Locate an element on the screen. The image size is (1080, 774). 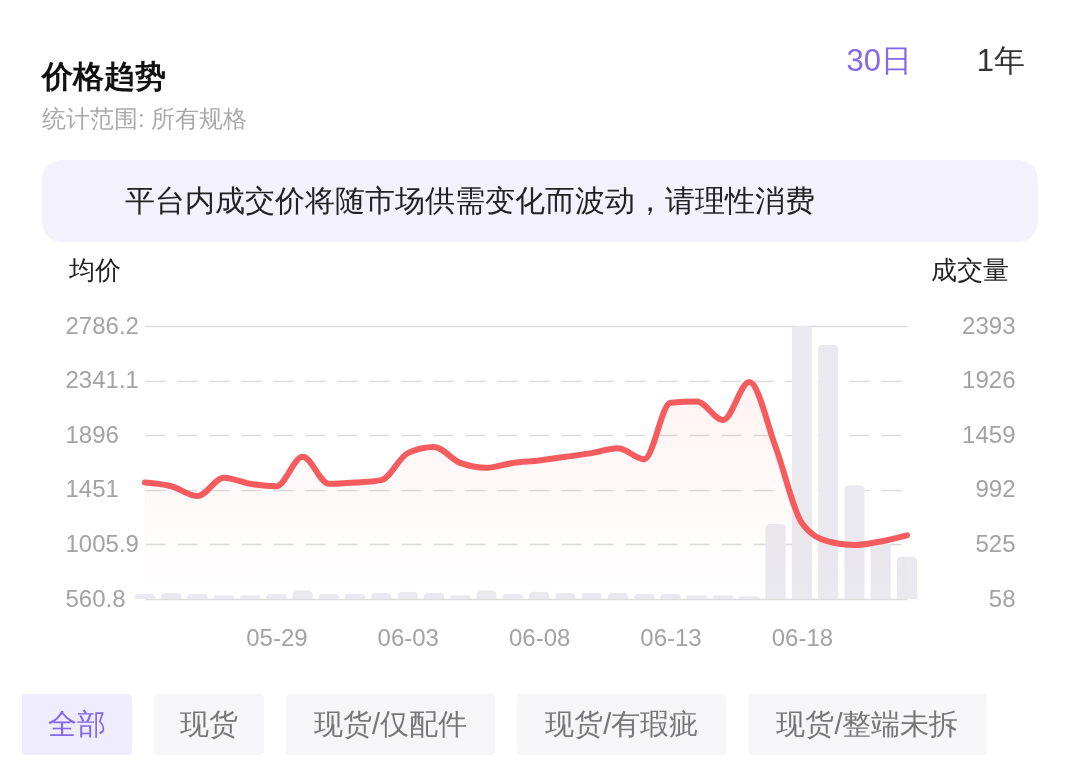
x-tick-label: 06-13 is located at coordinates (671, 637).